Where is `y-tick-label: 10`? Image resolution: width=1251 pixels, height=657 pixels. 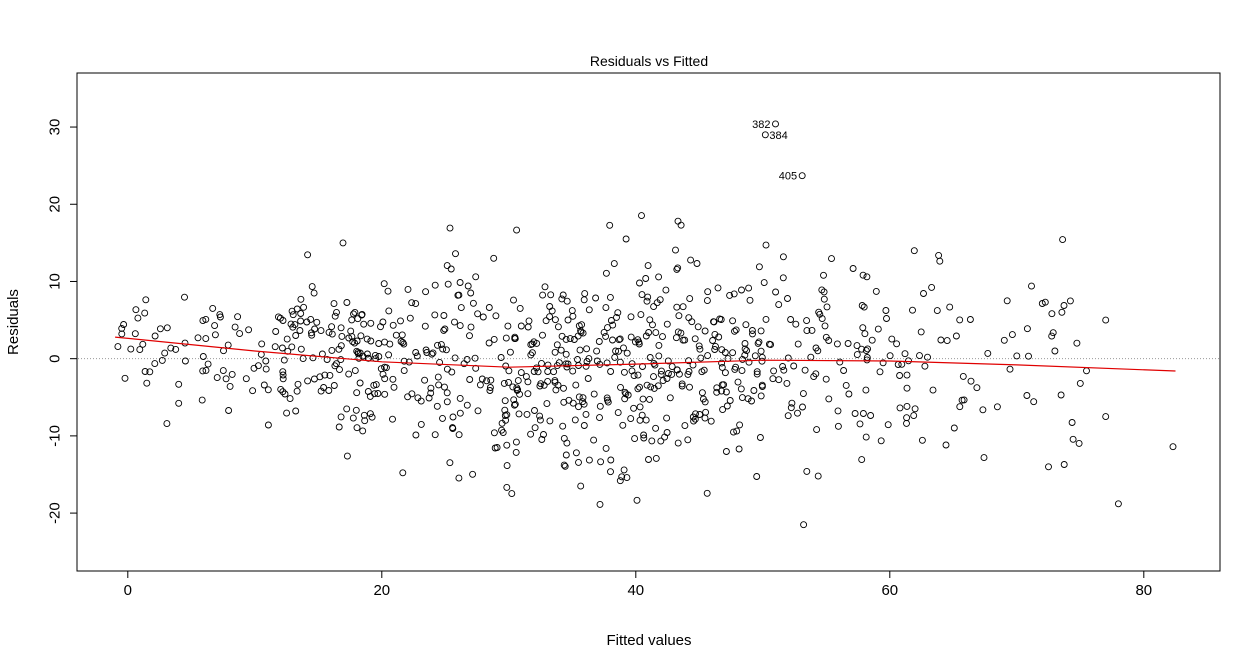 y-tick-label: 10 is located at coordinates (55, 281).